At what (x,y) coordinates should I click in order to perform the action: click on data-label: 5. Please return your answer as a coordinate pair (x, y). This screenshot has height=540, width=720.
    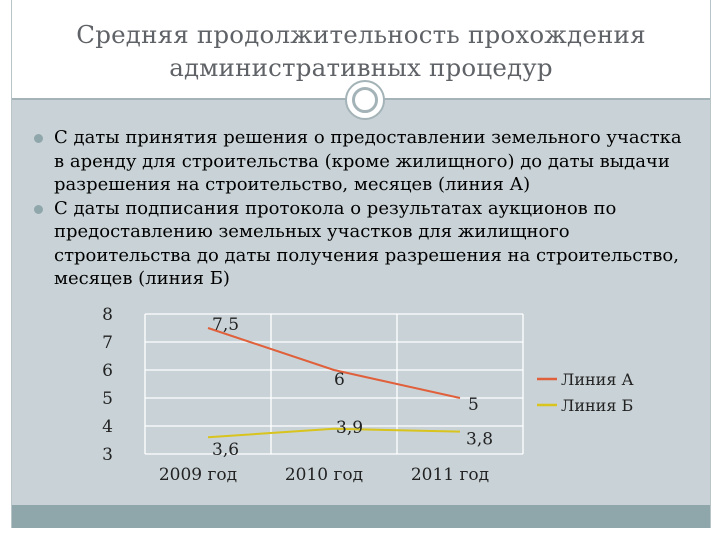
    Looking at the image, I should click on (473, 405).